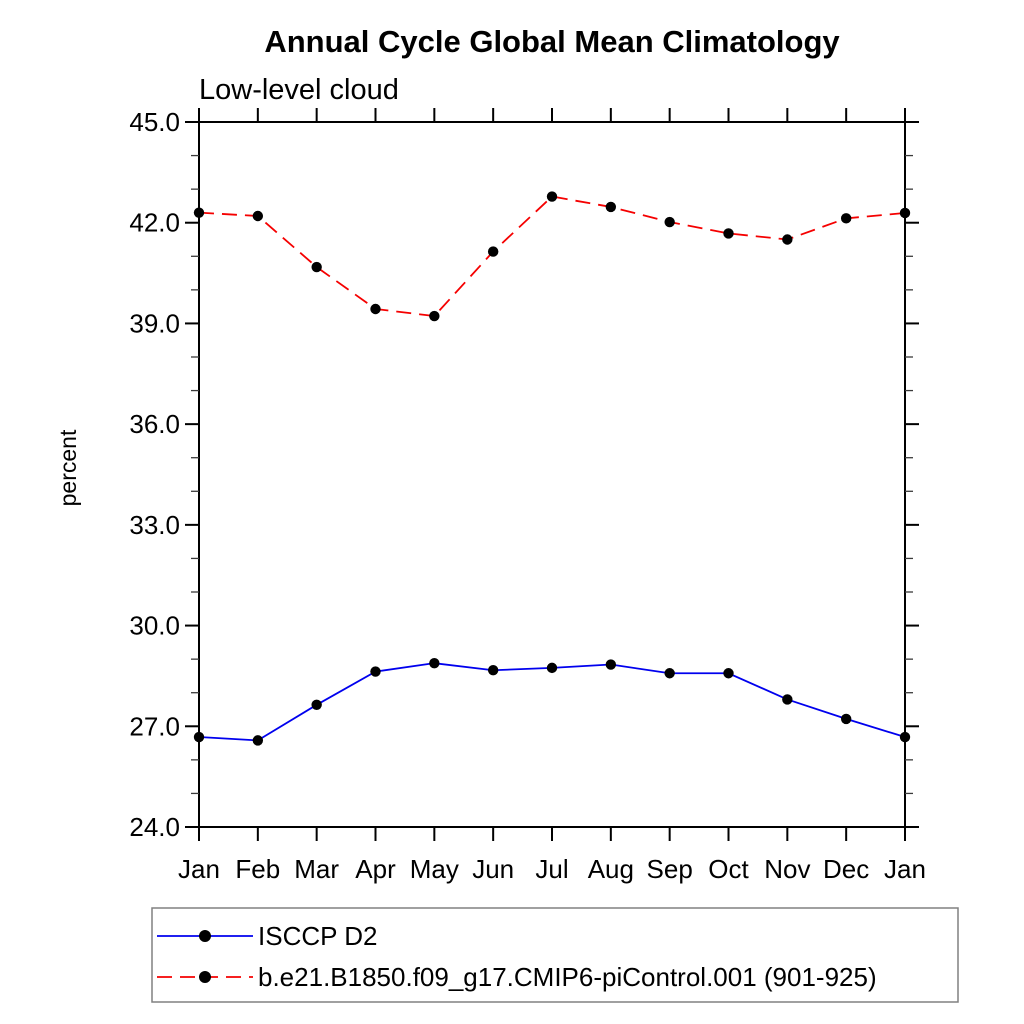 The width and height of the screenshot is (1024, 1024). Describe the element at coordinates (375, 869) in the screenshot. I see `x-tick-label: Apr` at that location.